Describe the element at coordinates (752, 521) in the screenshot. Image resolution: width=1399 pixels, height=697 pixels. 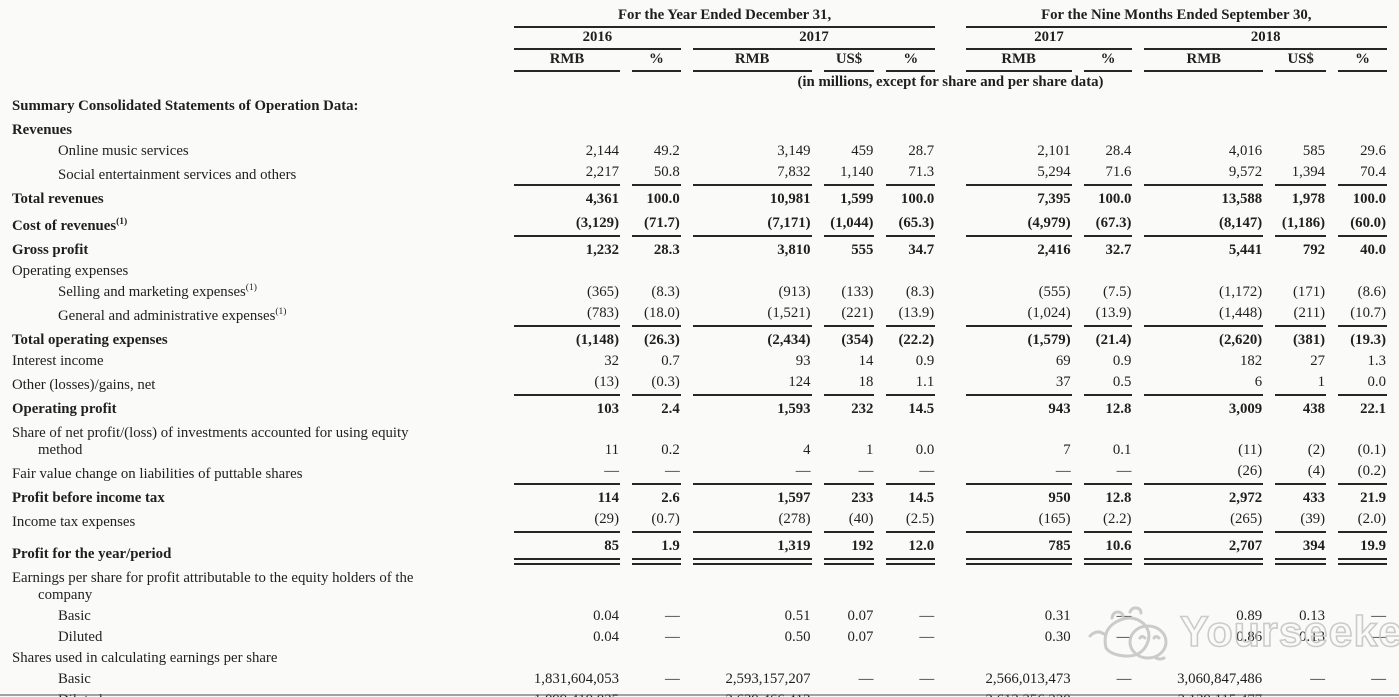
I see `value-cell: (278)` at that location.